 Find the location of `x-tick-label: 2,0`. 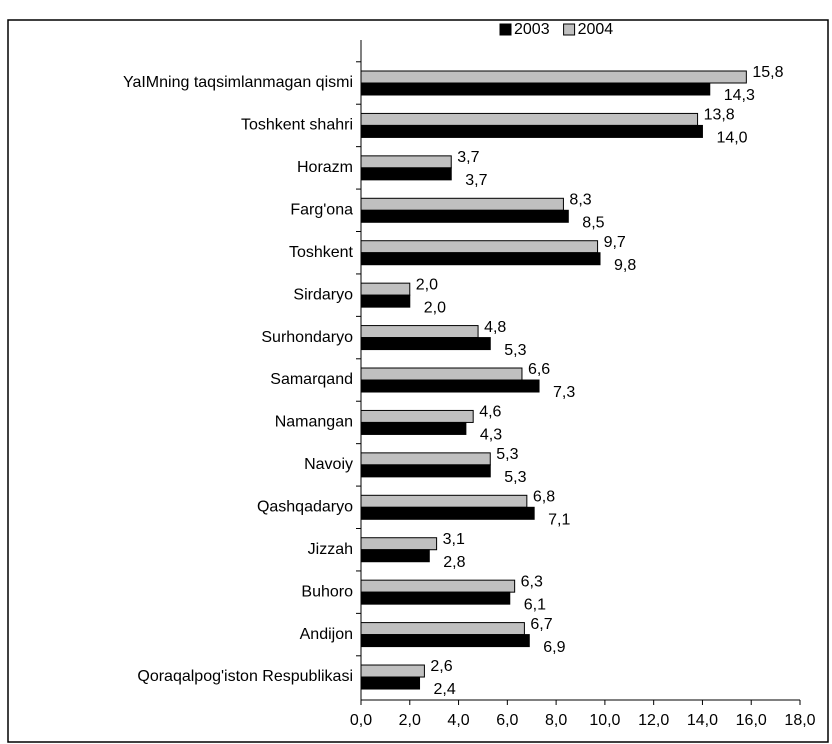

x-tick-label: 2,0 is located at coordinates (410, 720).